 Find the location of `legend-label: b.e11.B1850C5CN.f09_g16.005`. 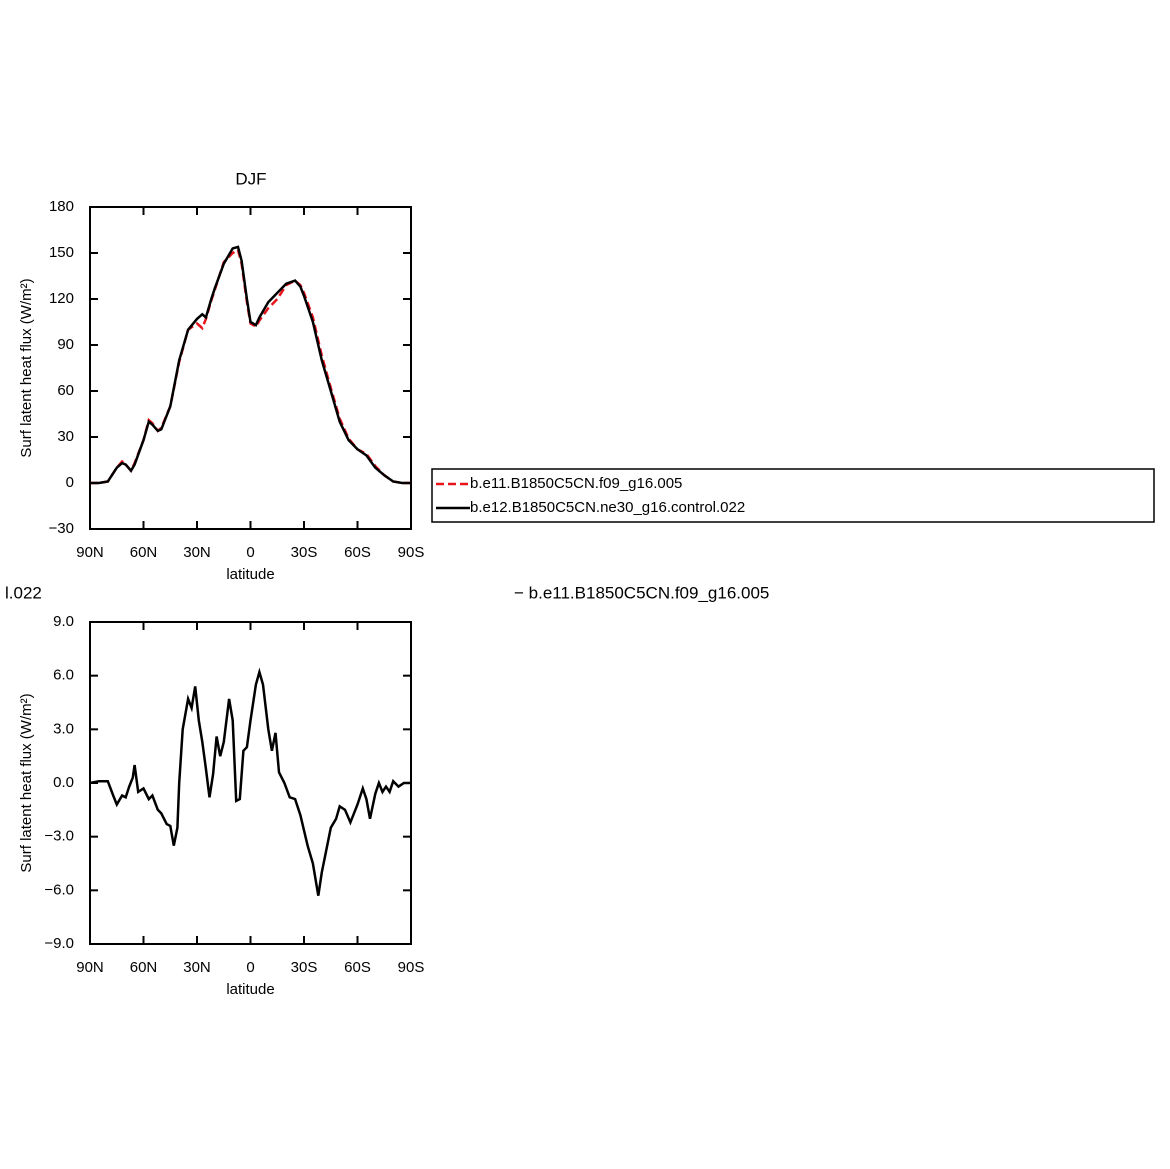

legend-label: b.e11.B1850C5CN.f09_g16.005 is located at coordinates (576, 483).